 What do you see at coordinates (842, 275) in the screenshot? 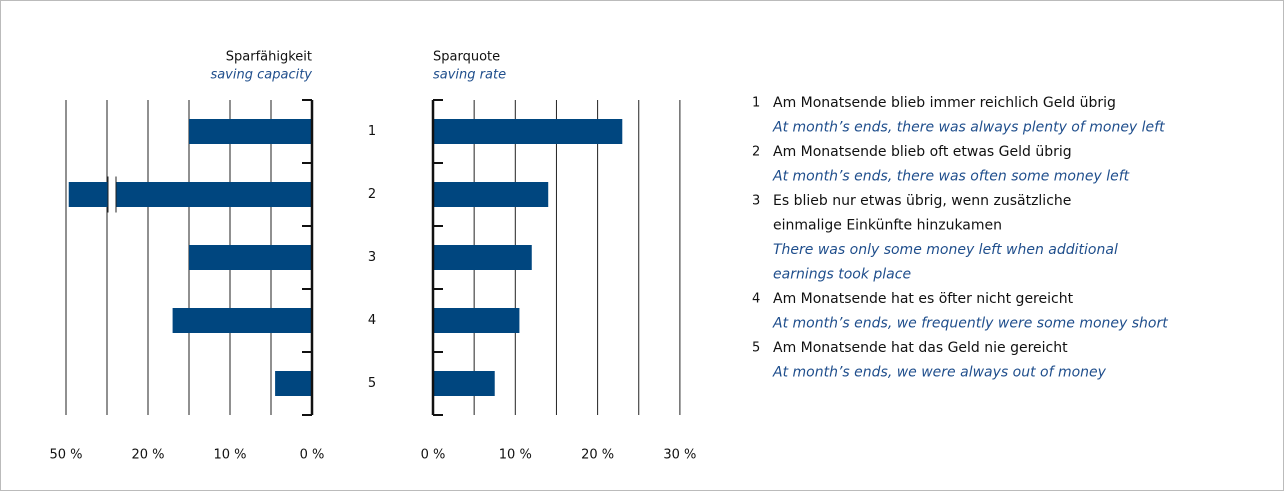
I see `legend-en: earnings took place` at bounding box center [842, 275].